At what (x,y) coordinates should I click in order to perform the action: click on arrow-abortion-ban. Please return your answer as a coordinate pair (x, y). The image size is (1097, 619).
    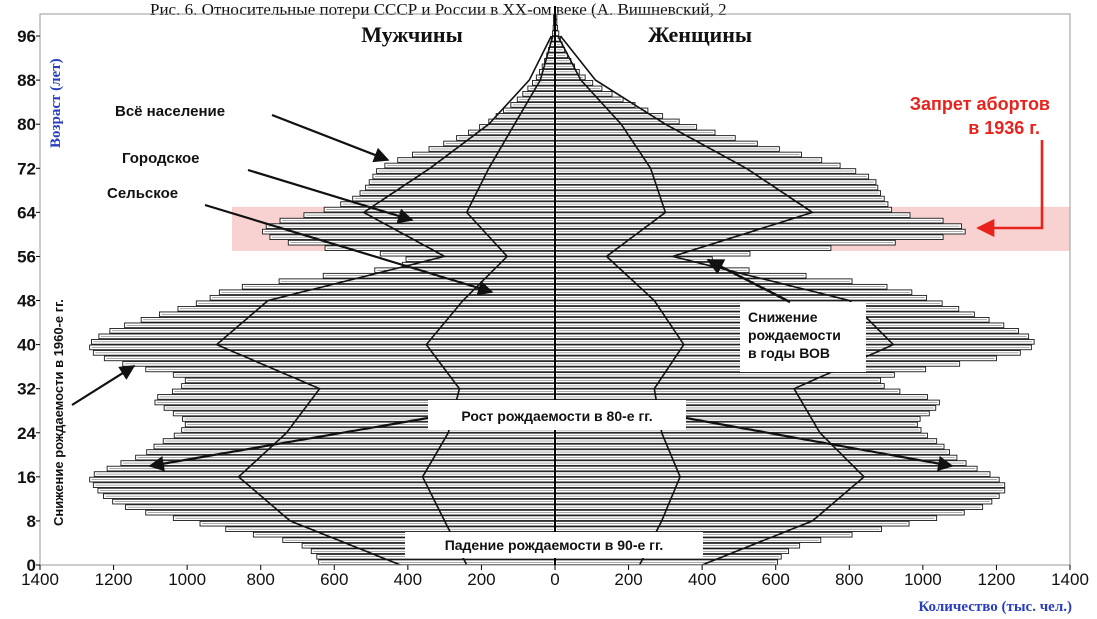
    Looking at the image, I should click on (1010, 189).